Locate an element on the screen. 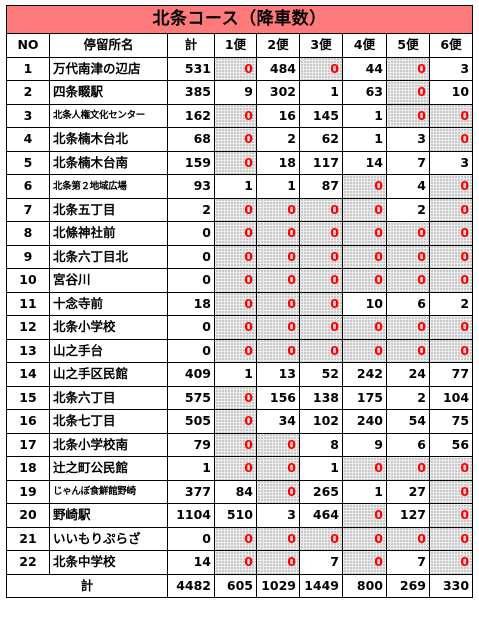 The width and height of the screenshot is (479, 617). row-total-cell: 575 is located at coordinates (191, 397).